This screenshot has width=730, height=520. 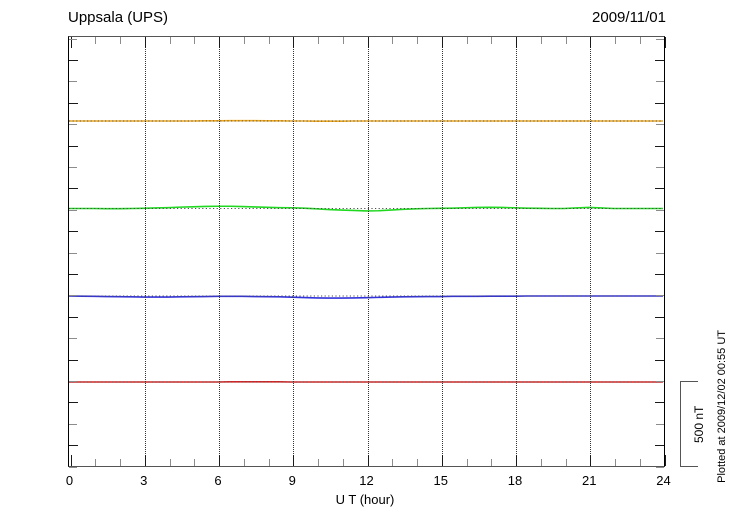 What do you see at coordinates (366, 480) in the screenshot?
I see `x-axis-tick-label: 12` at bounding box center [366, 480].